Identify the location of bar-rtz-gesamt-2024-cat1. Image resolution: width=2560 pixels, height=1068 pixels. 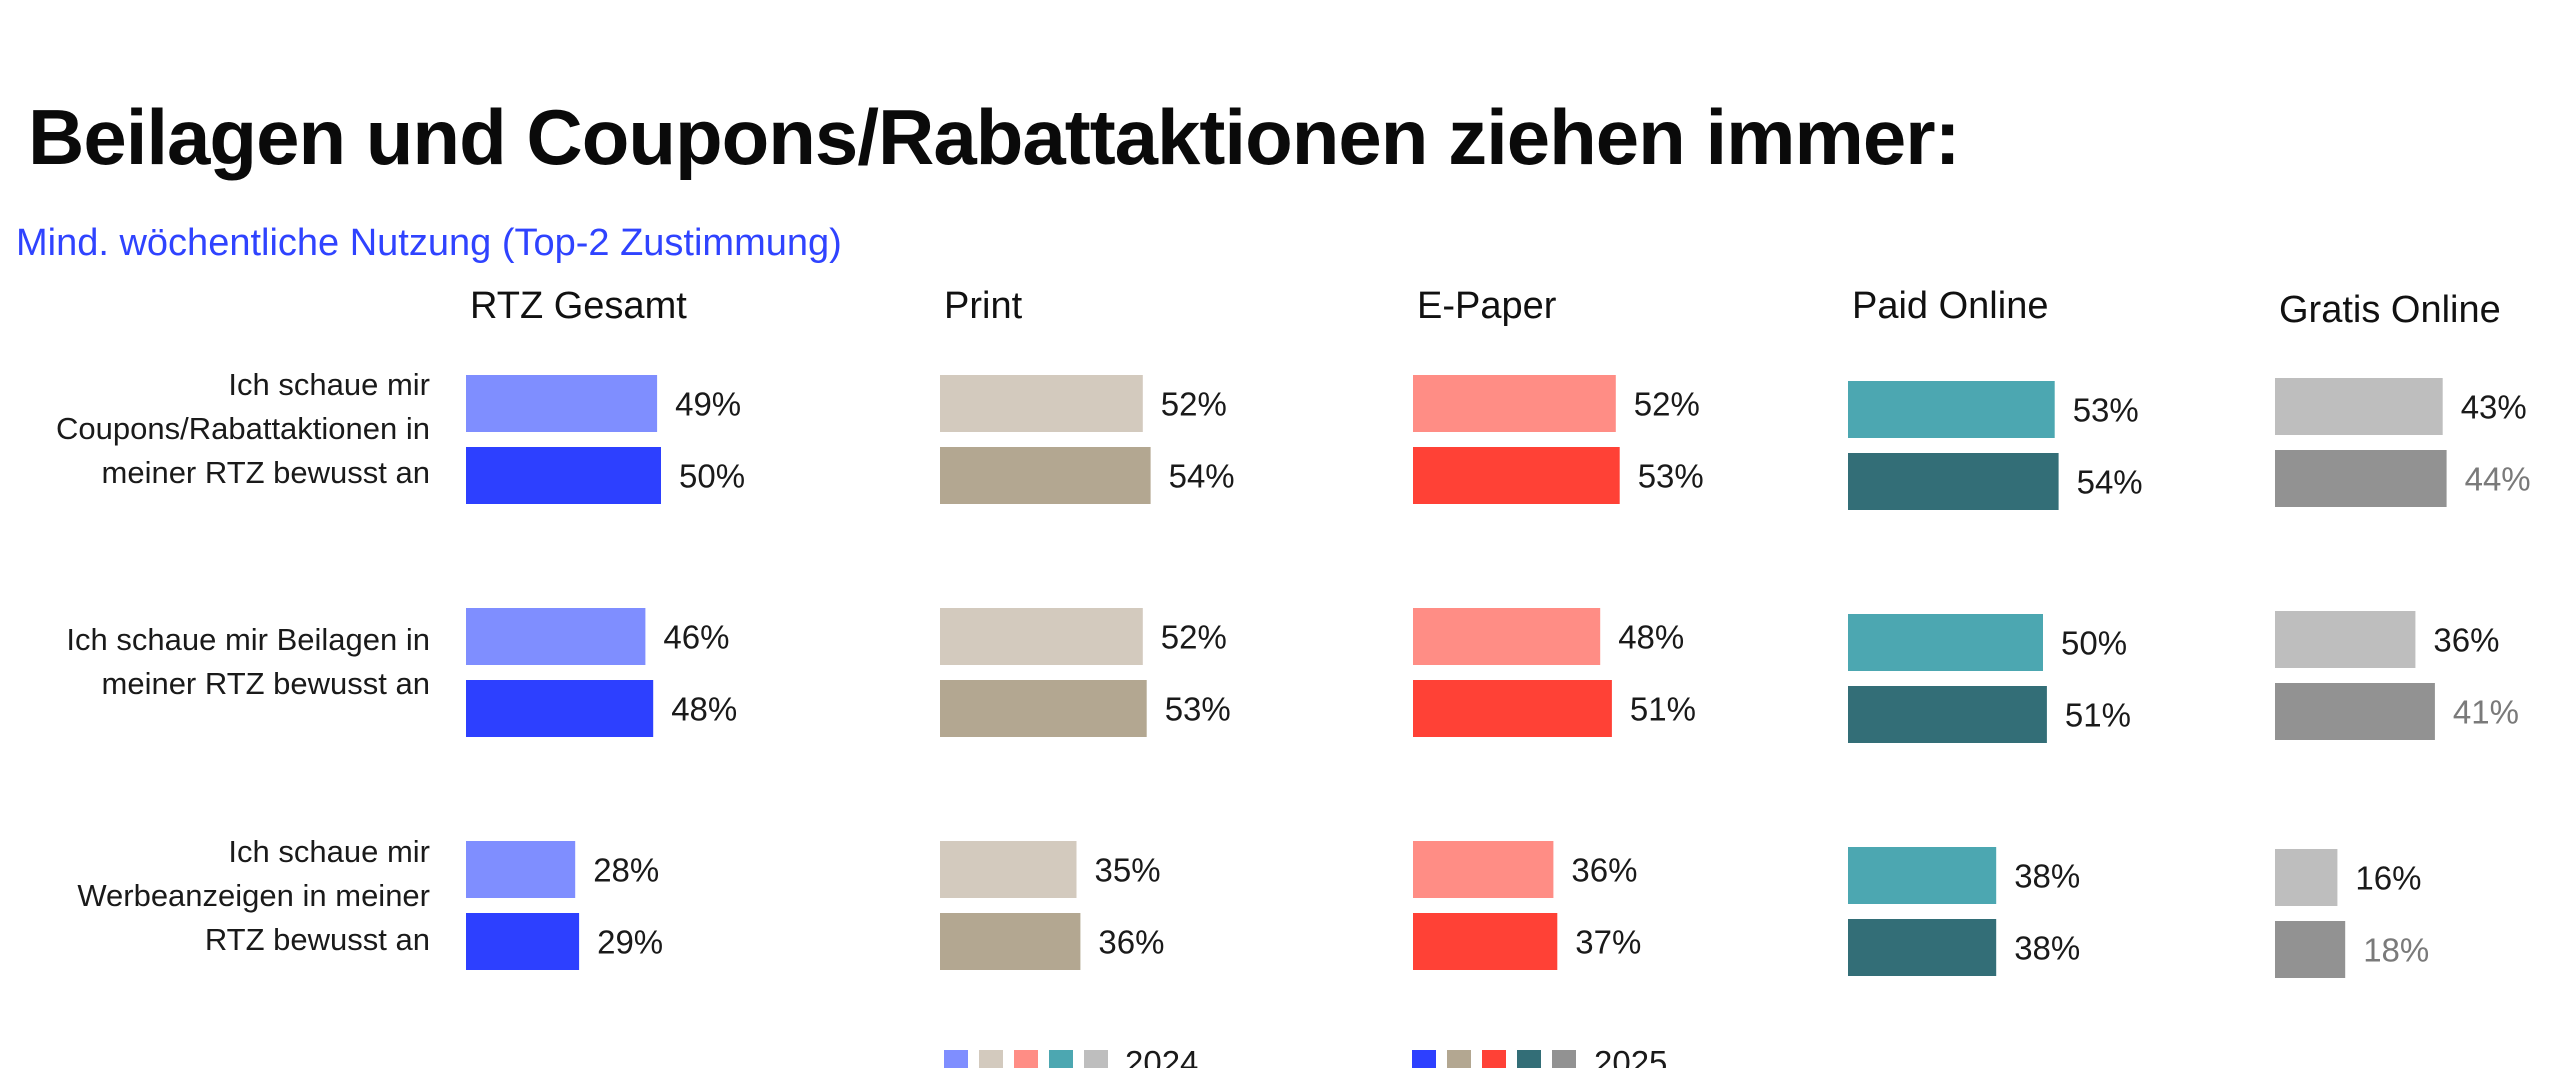
(562, 403).